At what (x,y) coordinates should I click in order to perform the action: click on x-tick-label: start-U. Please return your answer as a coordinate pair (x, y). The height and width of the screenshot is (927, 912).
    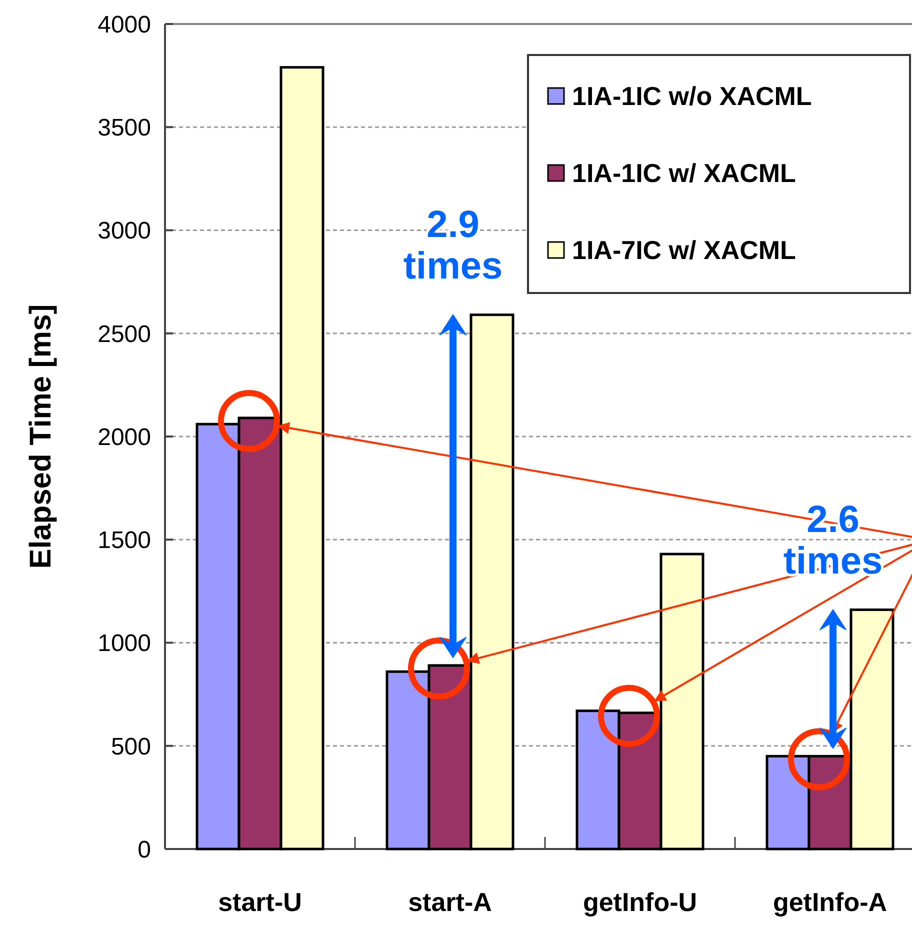
    Looking at the image, I should click on (260, 902).